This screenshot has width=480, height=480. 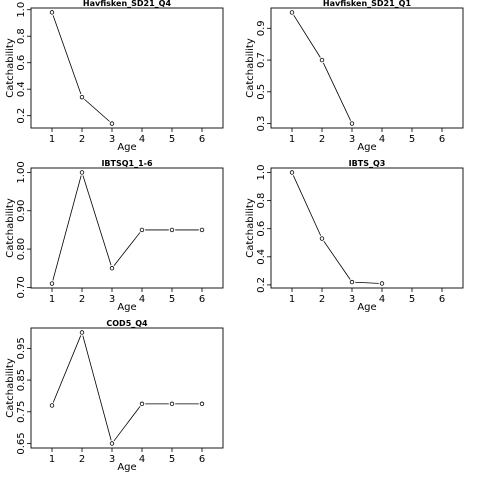 I want to click on y-tick-label: 0.5, so click(x=261, y=92).